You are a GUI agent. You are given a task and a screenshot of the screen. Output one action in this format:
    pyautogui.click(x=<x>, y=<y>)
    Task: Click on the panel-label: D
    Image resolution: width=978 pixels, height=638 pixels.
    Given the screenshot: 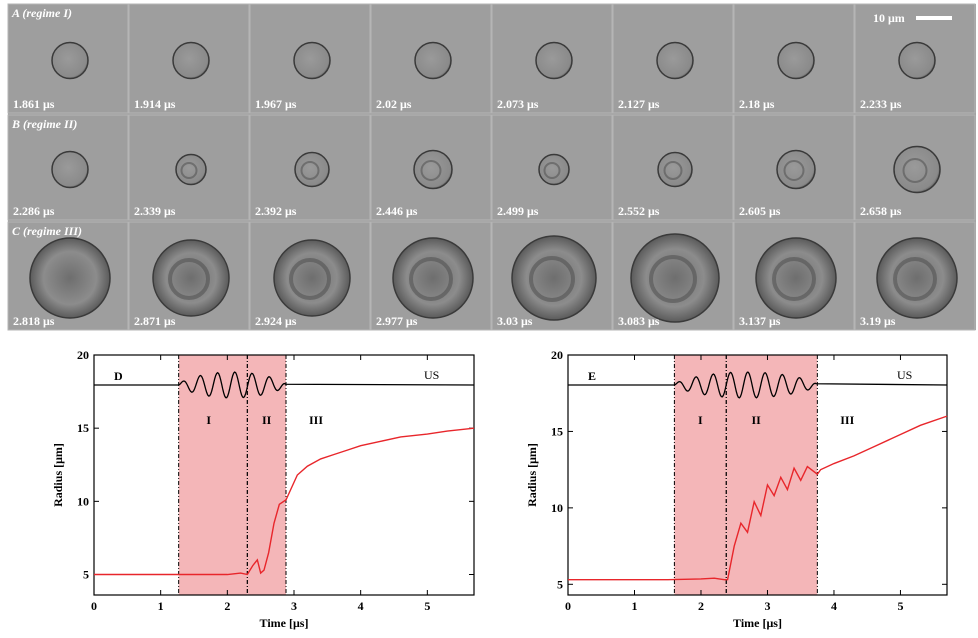 What is the action you would take?
    pyautogui.click(x=118, y=376)
    